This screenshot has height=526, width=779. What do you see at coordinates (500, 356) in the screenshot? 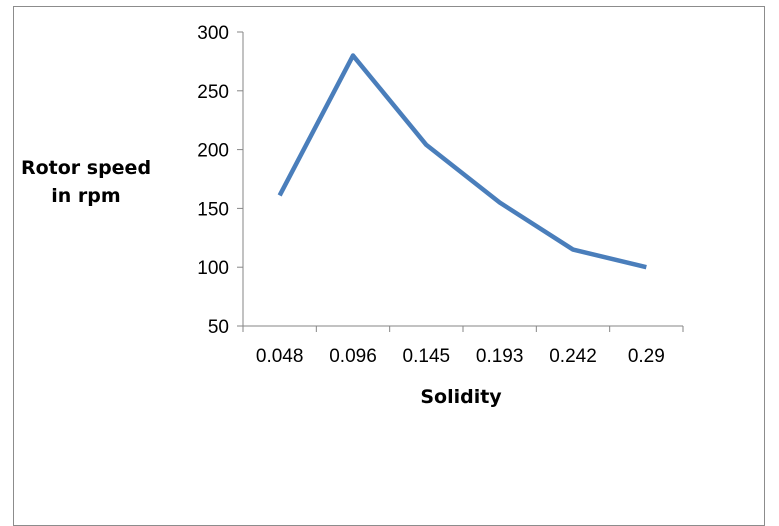
I see `x-tick-label: 0.193` at bounding box center [500, 356].